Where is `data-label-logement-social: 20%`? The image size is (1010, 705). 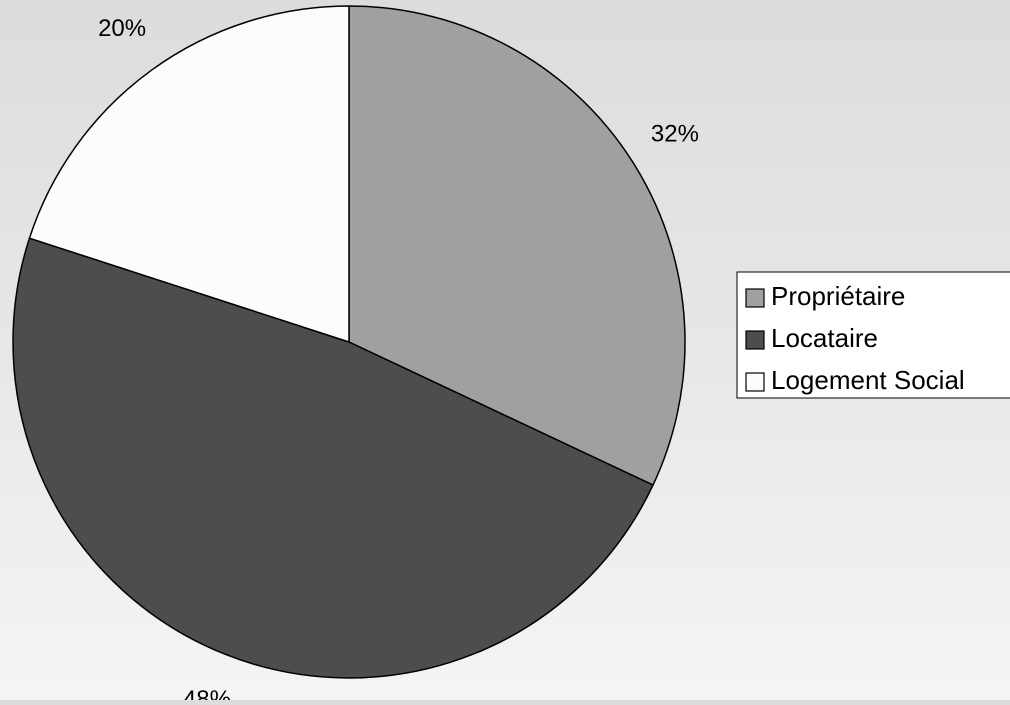
data-label-logement-social: 20% is located at coordinates (122, 28).